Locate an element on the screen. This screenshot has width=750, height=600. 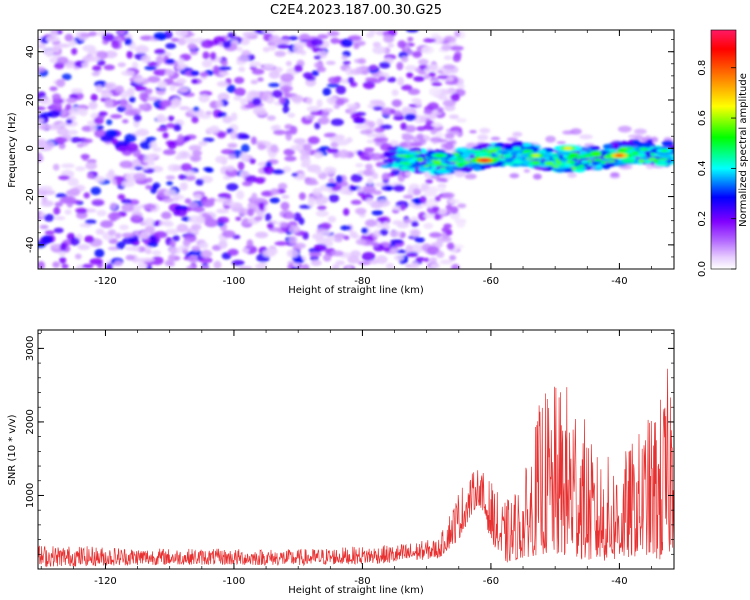
colorbar is located at coordinates (723, 149).